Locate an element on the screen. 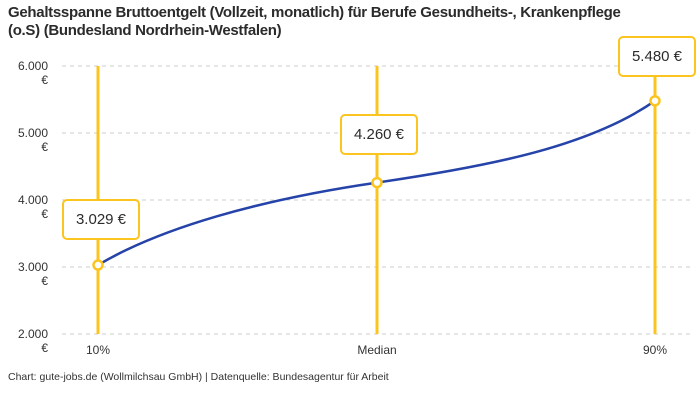 This screenshot has width=700, height=400. x-axis-label-median: Median is located at coordinates (377, 350).